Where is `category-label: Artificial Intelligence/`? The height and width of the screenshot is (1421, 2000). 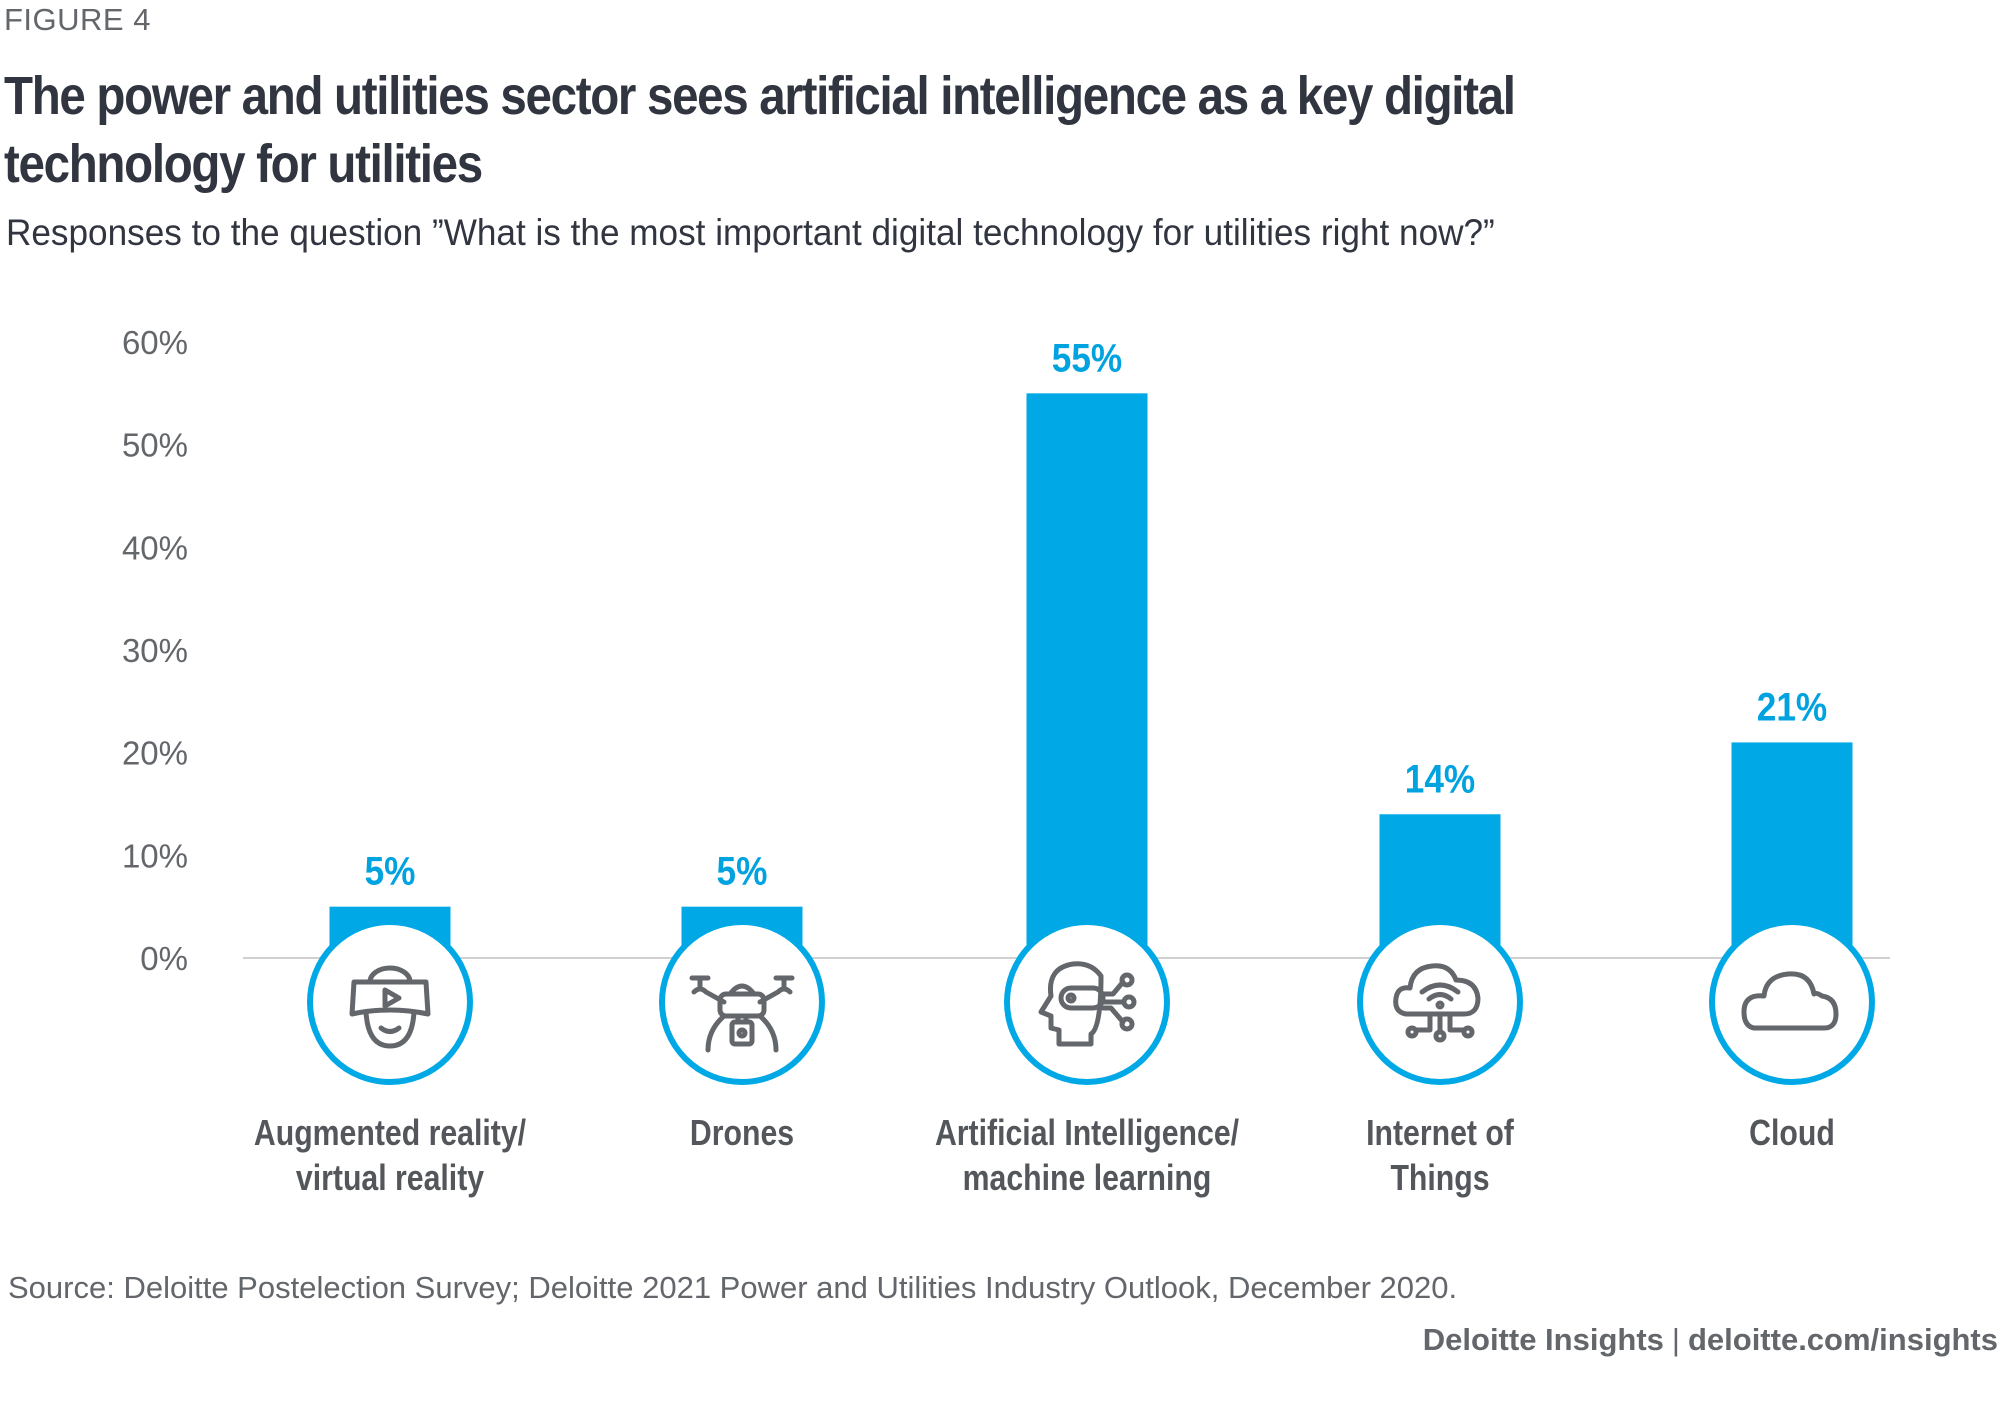 category-label: Artificial Intelligence/ is located at coordinates (1087, 1134).